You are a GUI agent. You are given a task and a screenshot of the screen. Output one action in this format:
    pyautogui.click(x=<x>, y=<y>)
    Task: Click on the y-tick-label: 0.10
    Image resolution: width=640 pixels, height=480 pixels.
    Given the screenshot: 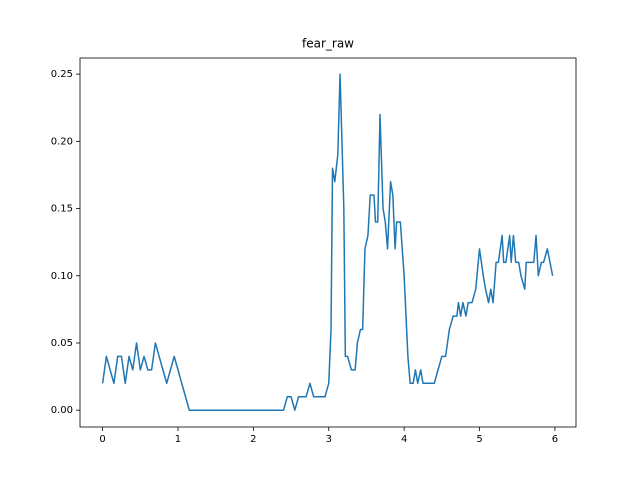 What is the action you would take?
    pyautogui.click(x=62, y=276)
    